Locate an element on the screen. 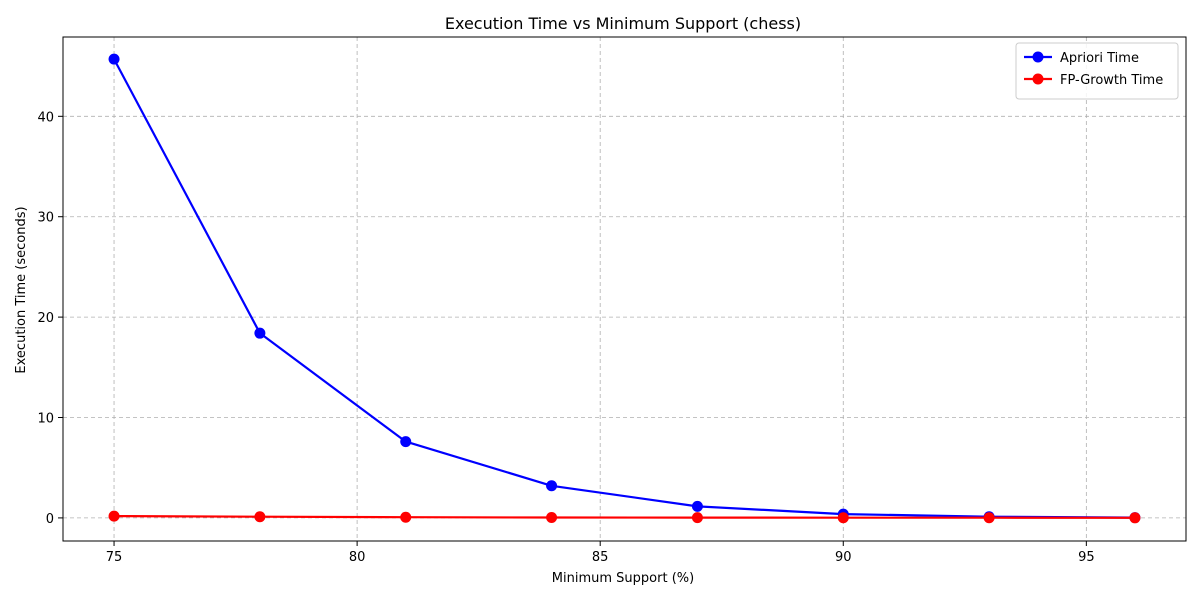 This screenshot has width=1200, height=600. legend: Apriori Time FP-Growth Time is located at coordinates (1097, 71).